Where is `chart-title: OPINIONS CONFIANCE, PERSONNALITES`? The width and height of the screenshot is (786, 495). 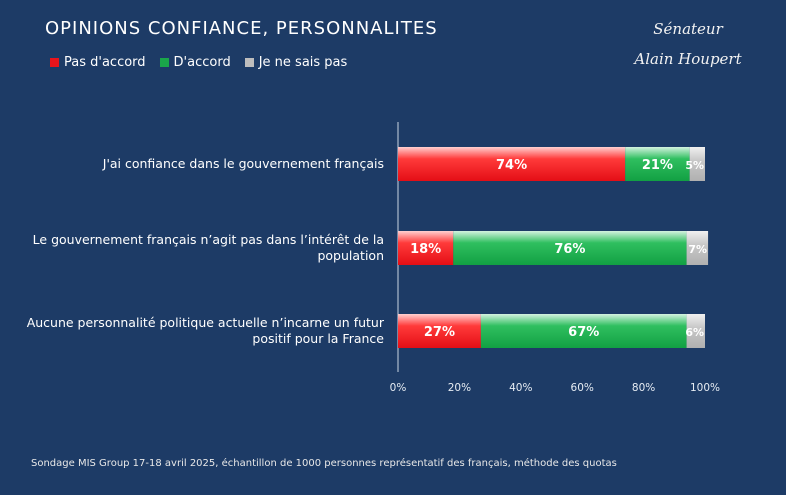
chart-title: OPINIONS CONFIANCE, PERSONNALITES is located at coordinates (241, 28).